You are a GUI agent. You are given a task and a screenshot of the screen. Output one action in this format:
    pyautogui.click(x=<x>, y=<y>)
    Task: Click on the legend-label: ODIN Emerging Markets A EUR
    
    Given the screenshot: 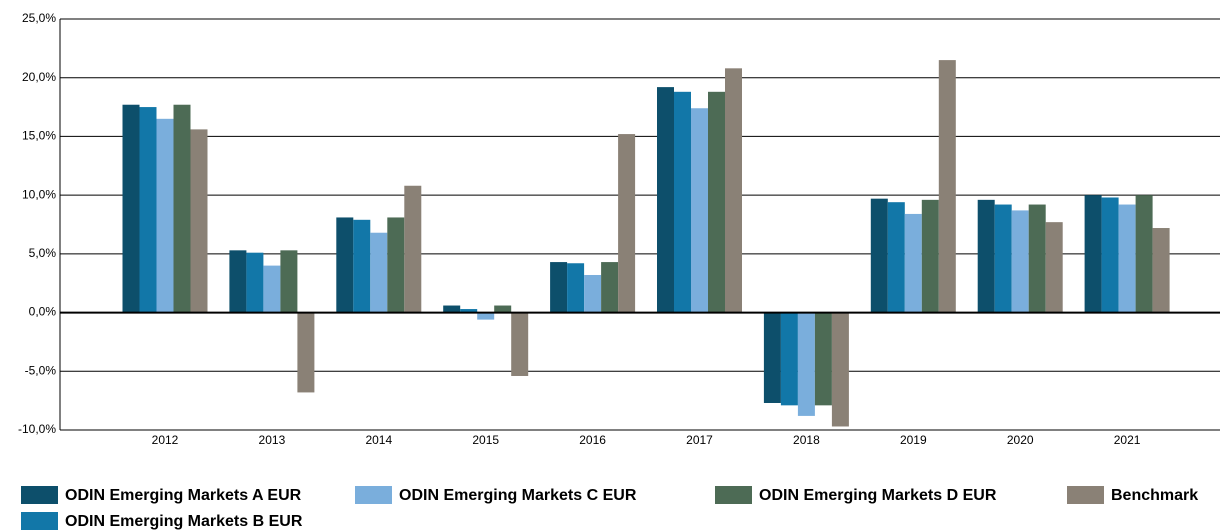 What is the action you would take?
    pyautogui.click(x=183, y=495)
    